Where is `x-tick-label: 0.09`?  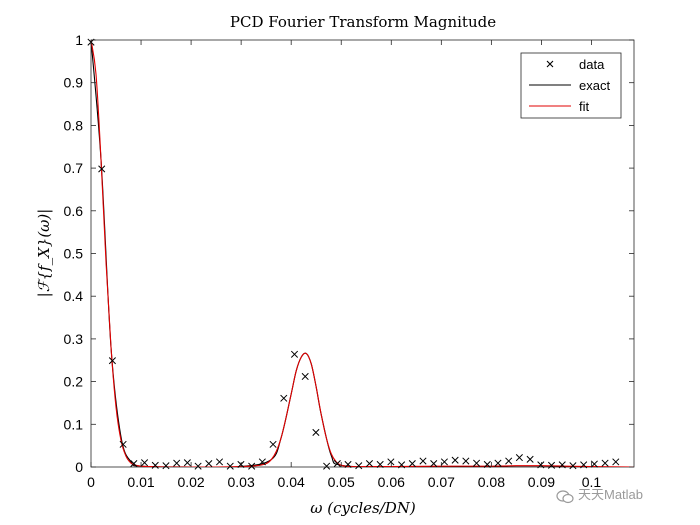 x-tick-label: 0.09 is located at coordinates (541, 482).